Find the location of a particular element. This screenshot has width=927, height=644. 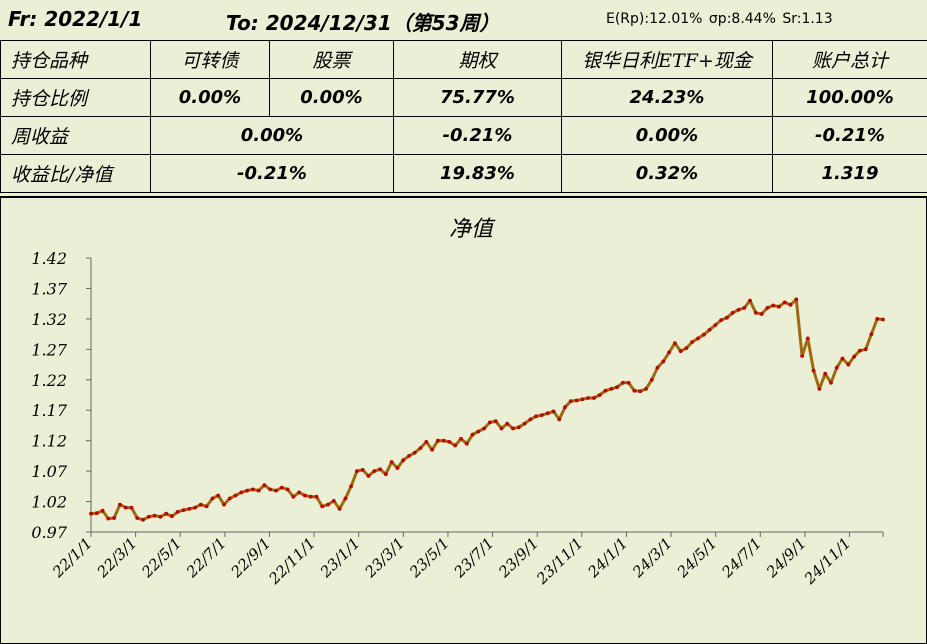

x-tick-label: 22/5/1 is located at coordinates (161, 558).